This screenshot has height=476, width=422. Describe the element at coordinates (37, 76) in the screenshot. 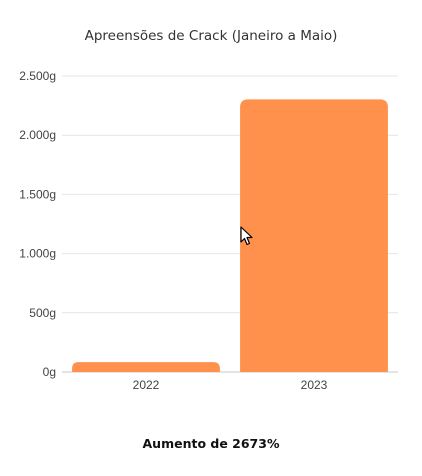

I see `y-tick-label: 2.500g` at that location.